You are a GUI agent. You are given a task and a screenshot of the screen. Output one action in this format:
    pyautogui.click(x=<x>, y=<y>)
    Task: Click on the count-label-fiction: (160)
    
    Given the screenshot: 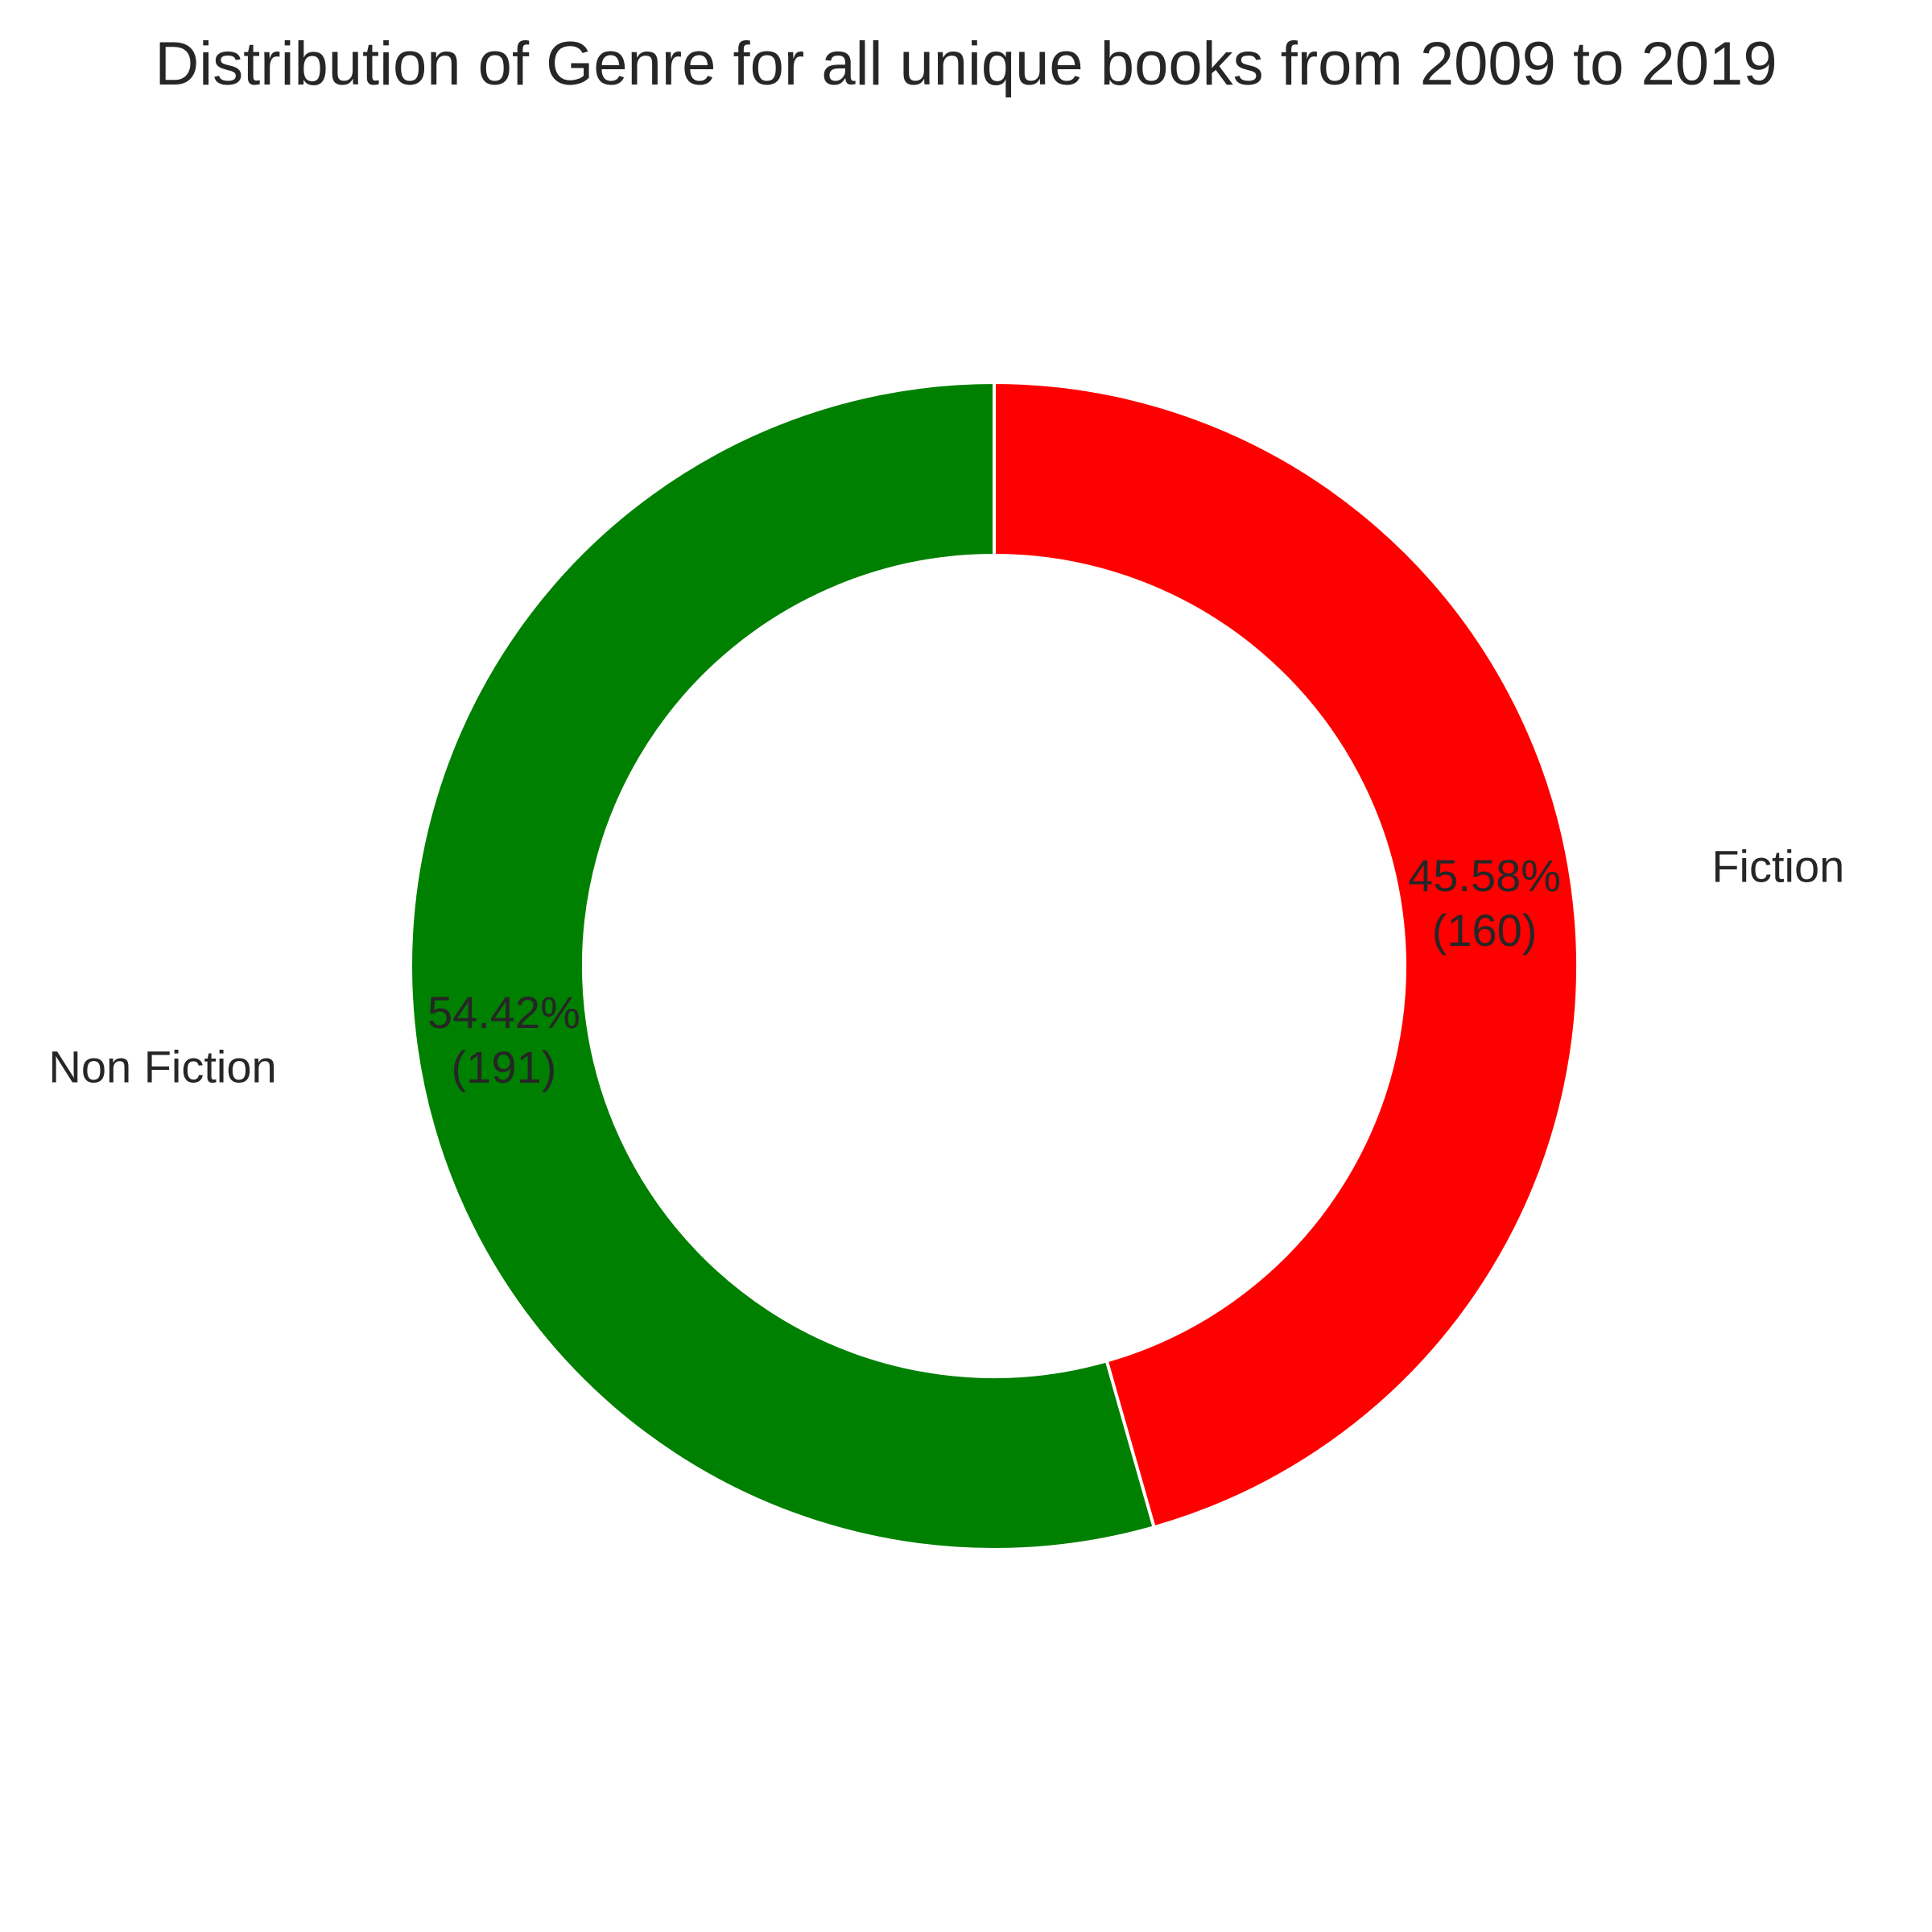 What is the action you would take?
    pyautogui.click(x=1485, y=930)
    